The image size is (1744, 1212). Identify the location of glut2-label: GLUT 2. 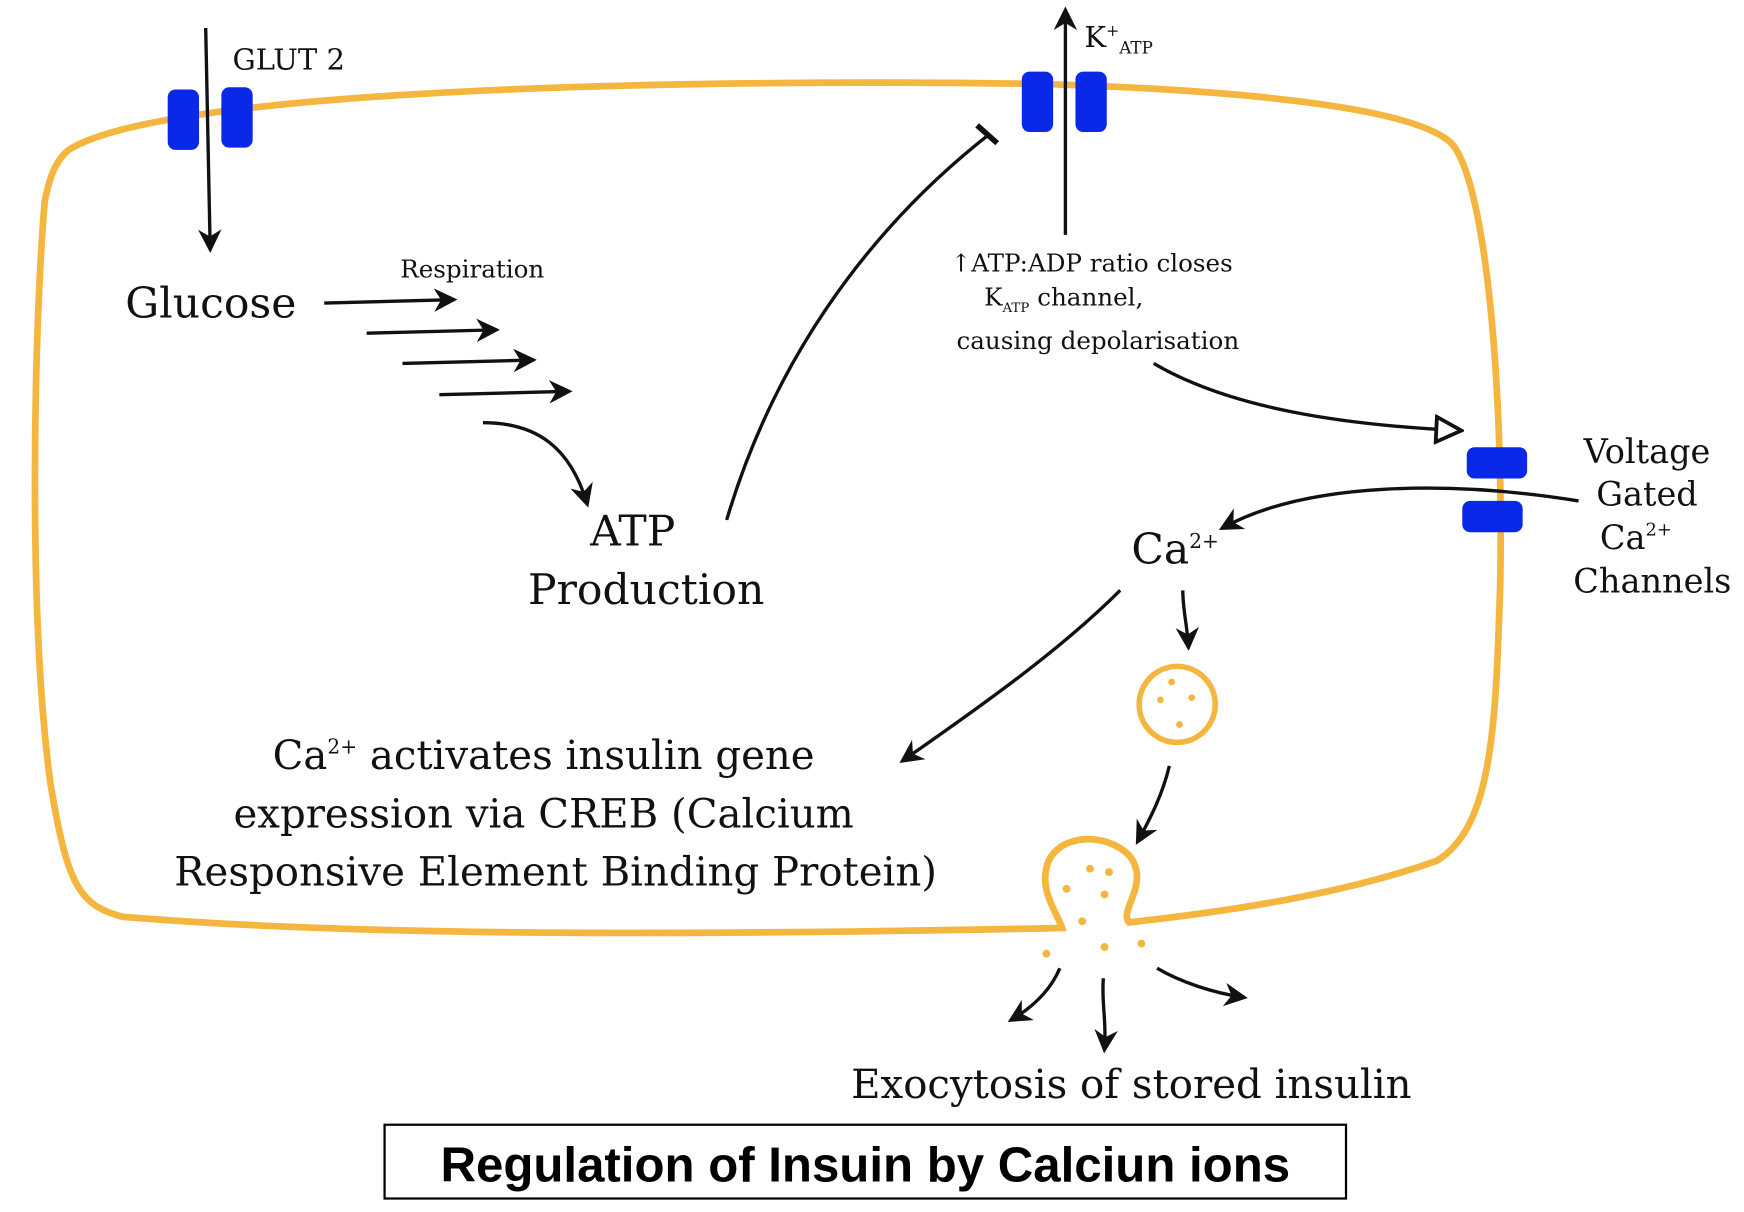
(289, 59).